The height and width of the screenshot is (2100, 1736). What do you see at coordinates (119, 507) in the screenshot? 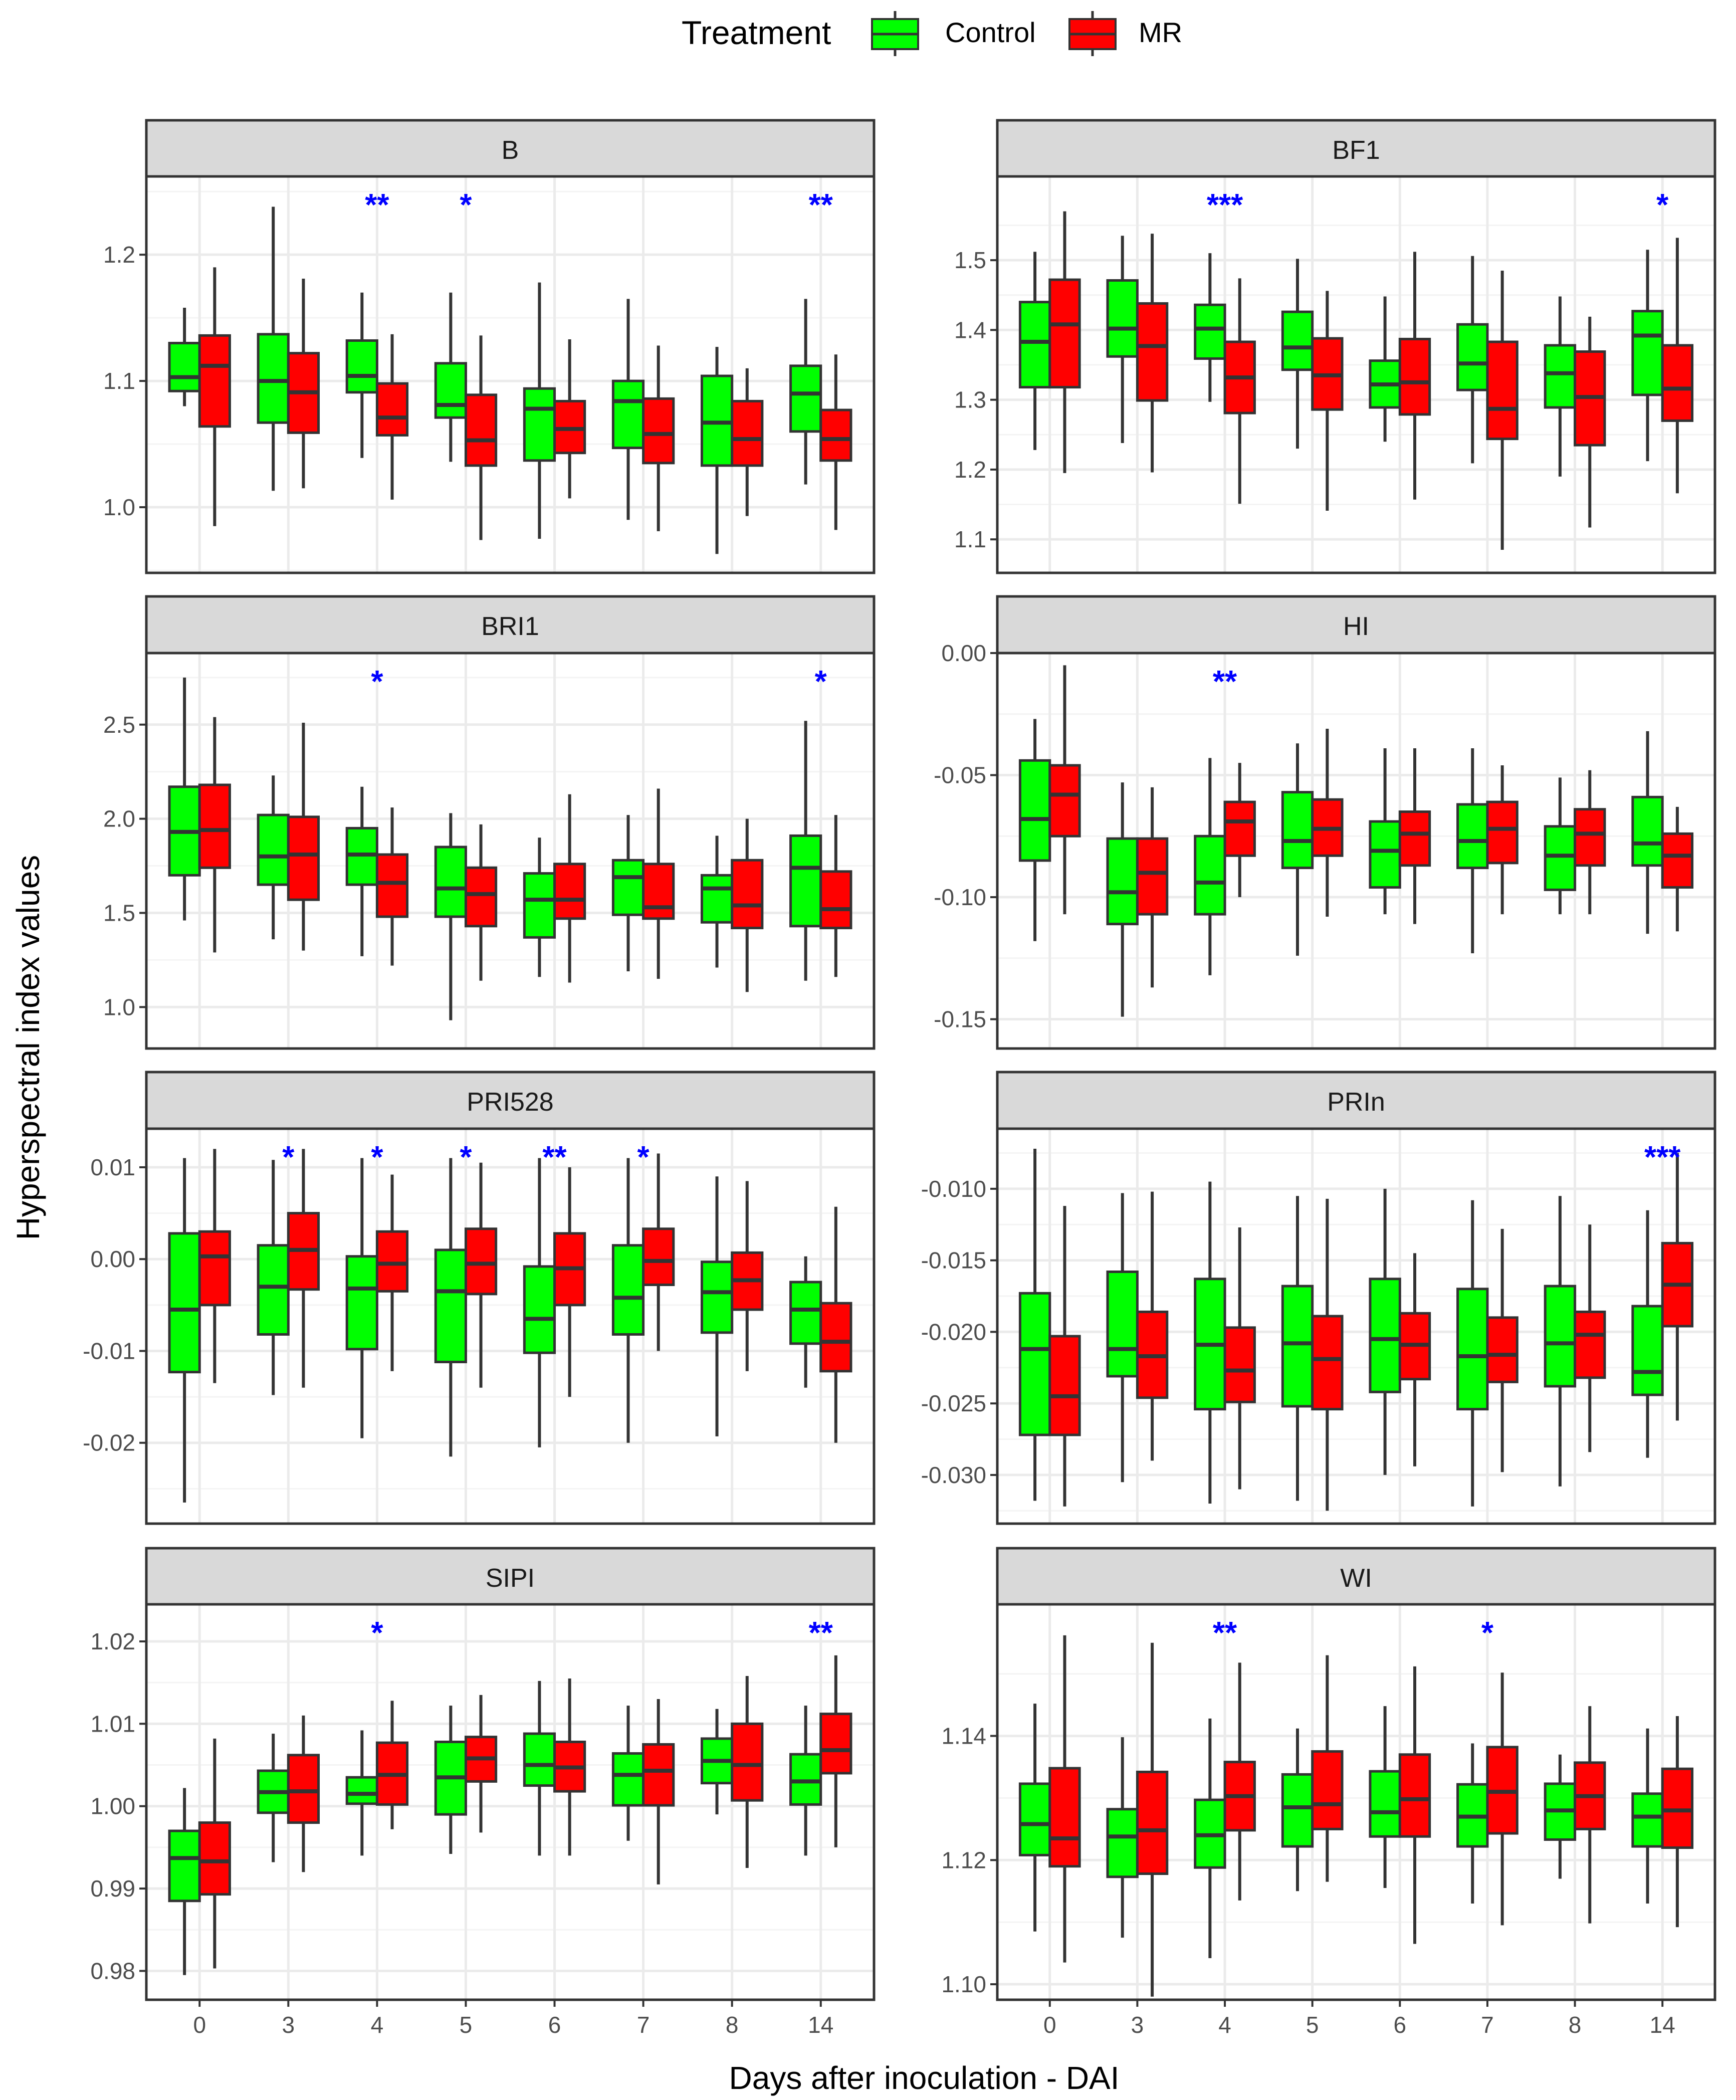
I see `y-tick-label-b: 1.0` at bounding box center [119, 507].